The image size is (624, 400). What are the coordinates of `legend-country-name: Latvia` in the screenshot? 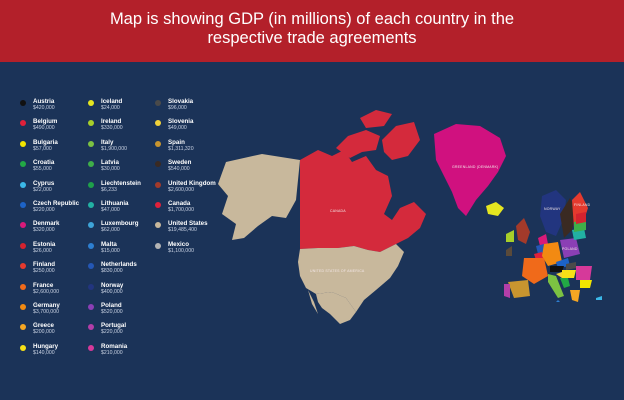 It's located at (110, 163).